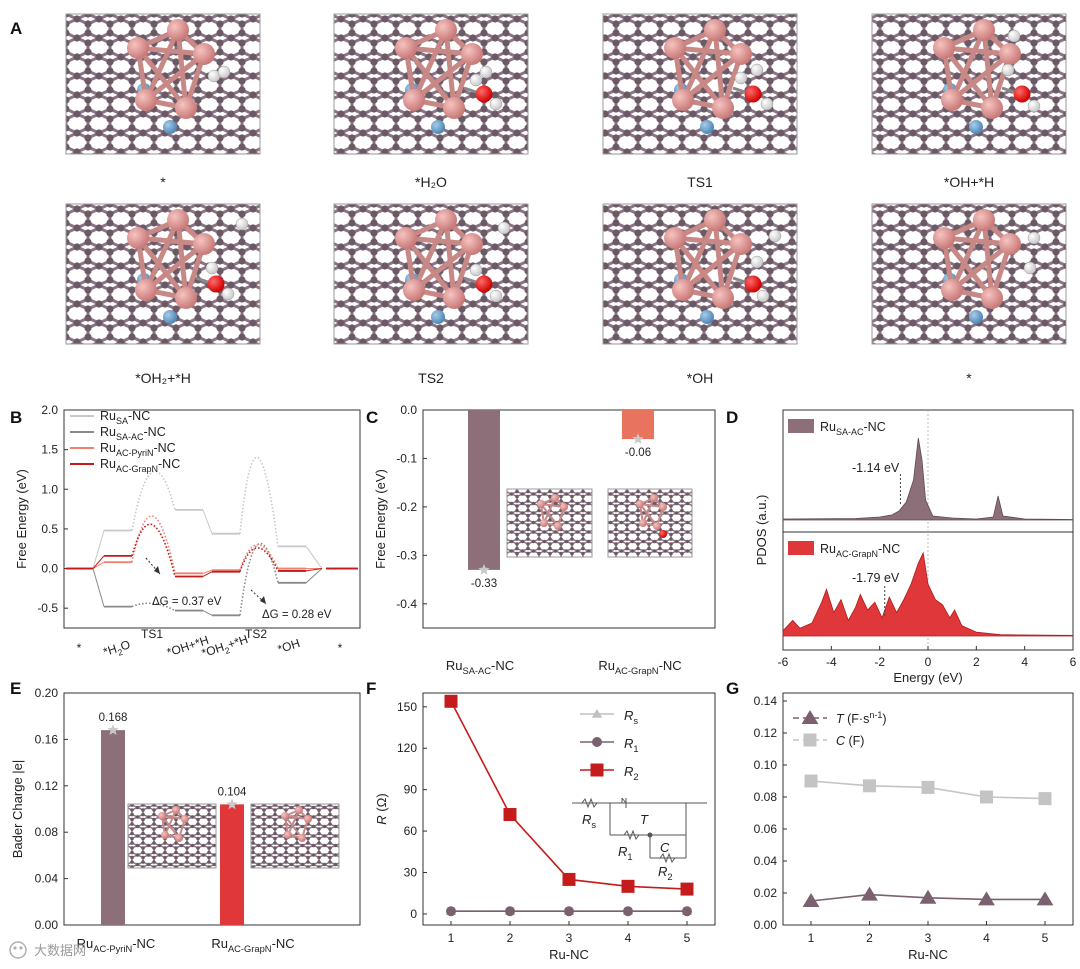 Image resolution: width=1080 pixels, height=969 pixels. Describe the element at coordinates (157, 570) in the screenshot. I see `arrowhead-icon` at that location.